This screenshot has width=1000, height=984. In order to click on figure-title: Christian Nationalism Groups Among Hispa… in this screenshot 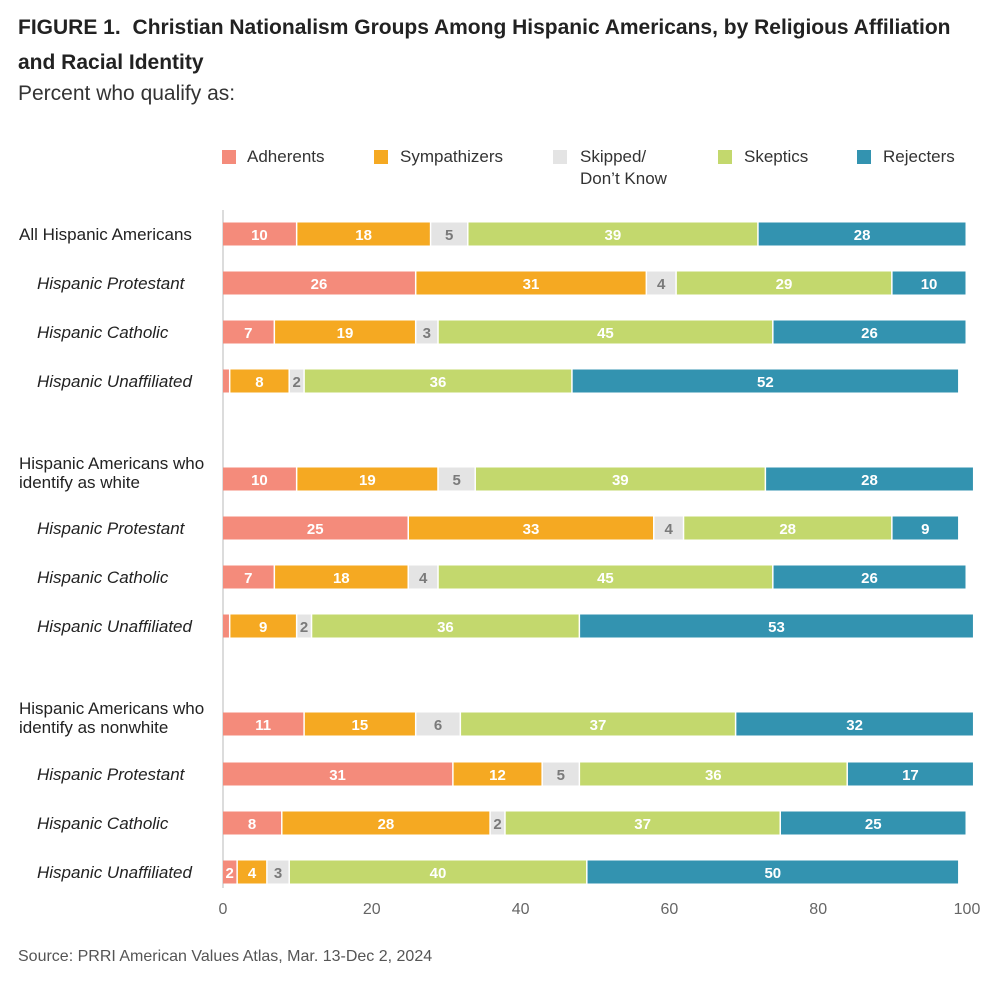, I will do `click(484, 45)`.